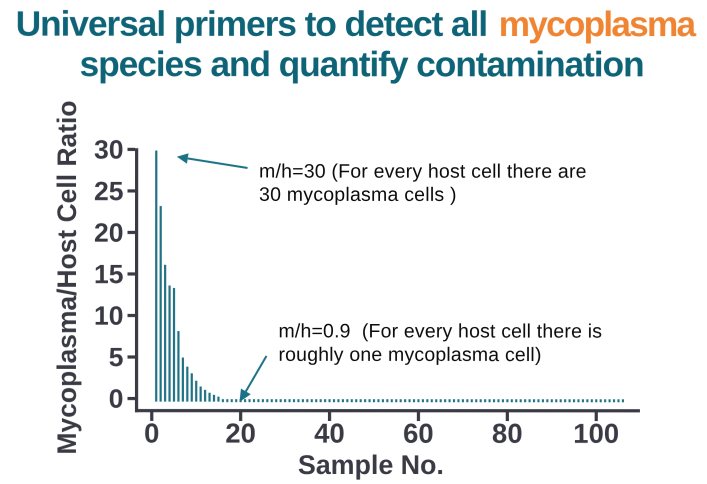  I want to click on svg-text: Mycoplasma/Host Cell Ratio, so click(67, 277).